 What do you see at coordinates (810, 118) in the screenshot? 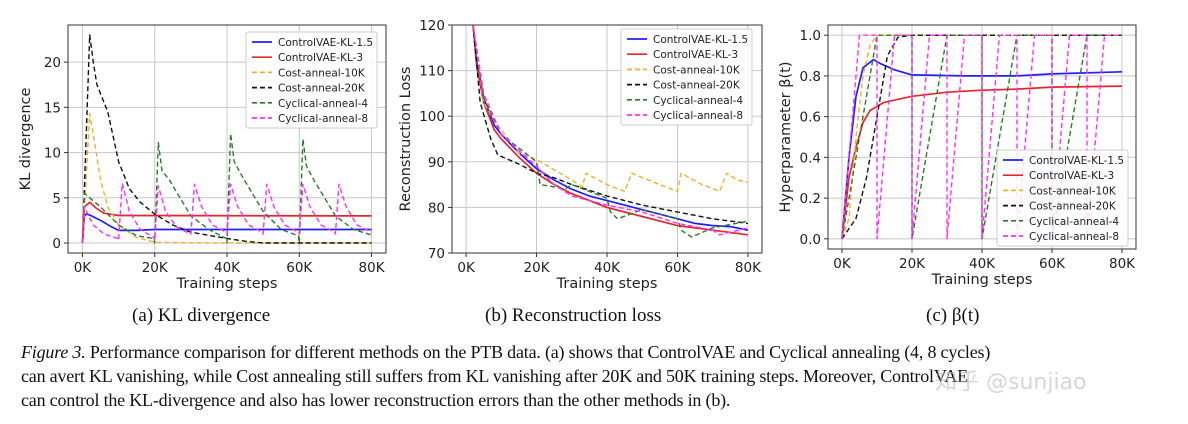
I see `y-tick-label: 0.6` at bounding box center [810, 118].